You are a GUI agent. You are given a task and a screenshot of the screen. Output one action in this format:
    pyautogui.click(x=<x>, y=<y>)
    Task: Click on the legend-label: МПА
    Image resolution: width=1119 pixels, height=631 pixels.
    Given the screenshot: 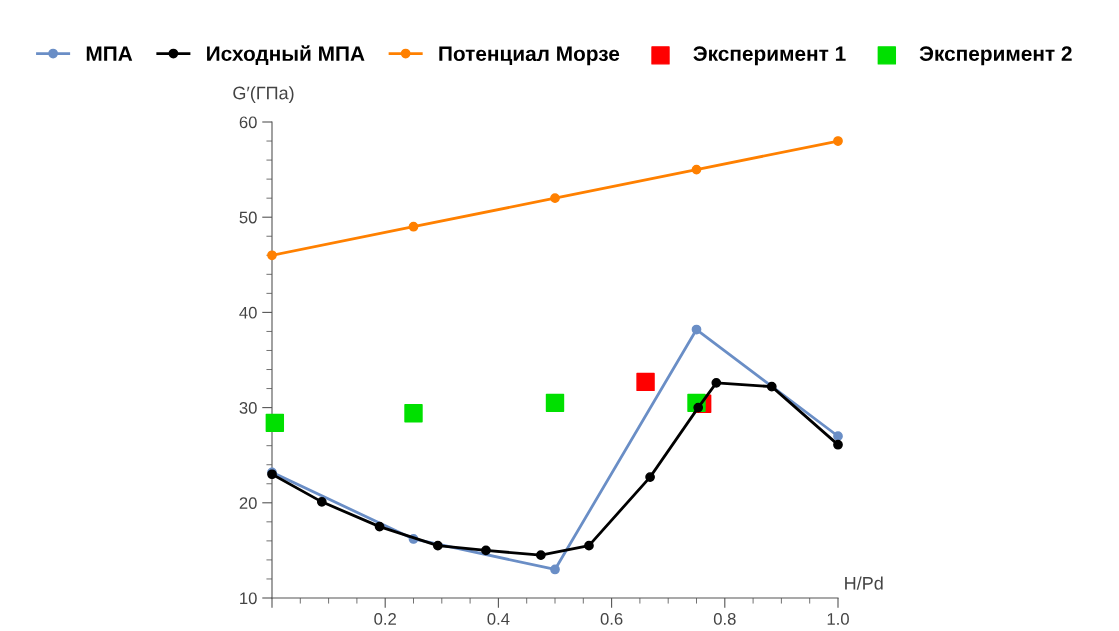 What is the action you would take?
    pyautogui.click(x=109, y=53)
    